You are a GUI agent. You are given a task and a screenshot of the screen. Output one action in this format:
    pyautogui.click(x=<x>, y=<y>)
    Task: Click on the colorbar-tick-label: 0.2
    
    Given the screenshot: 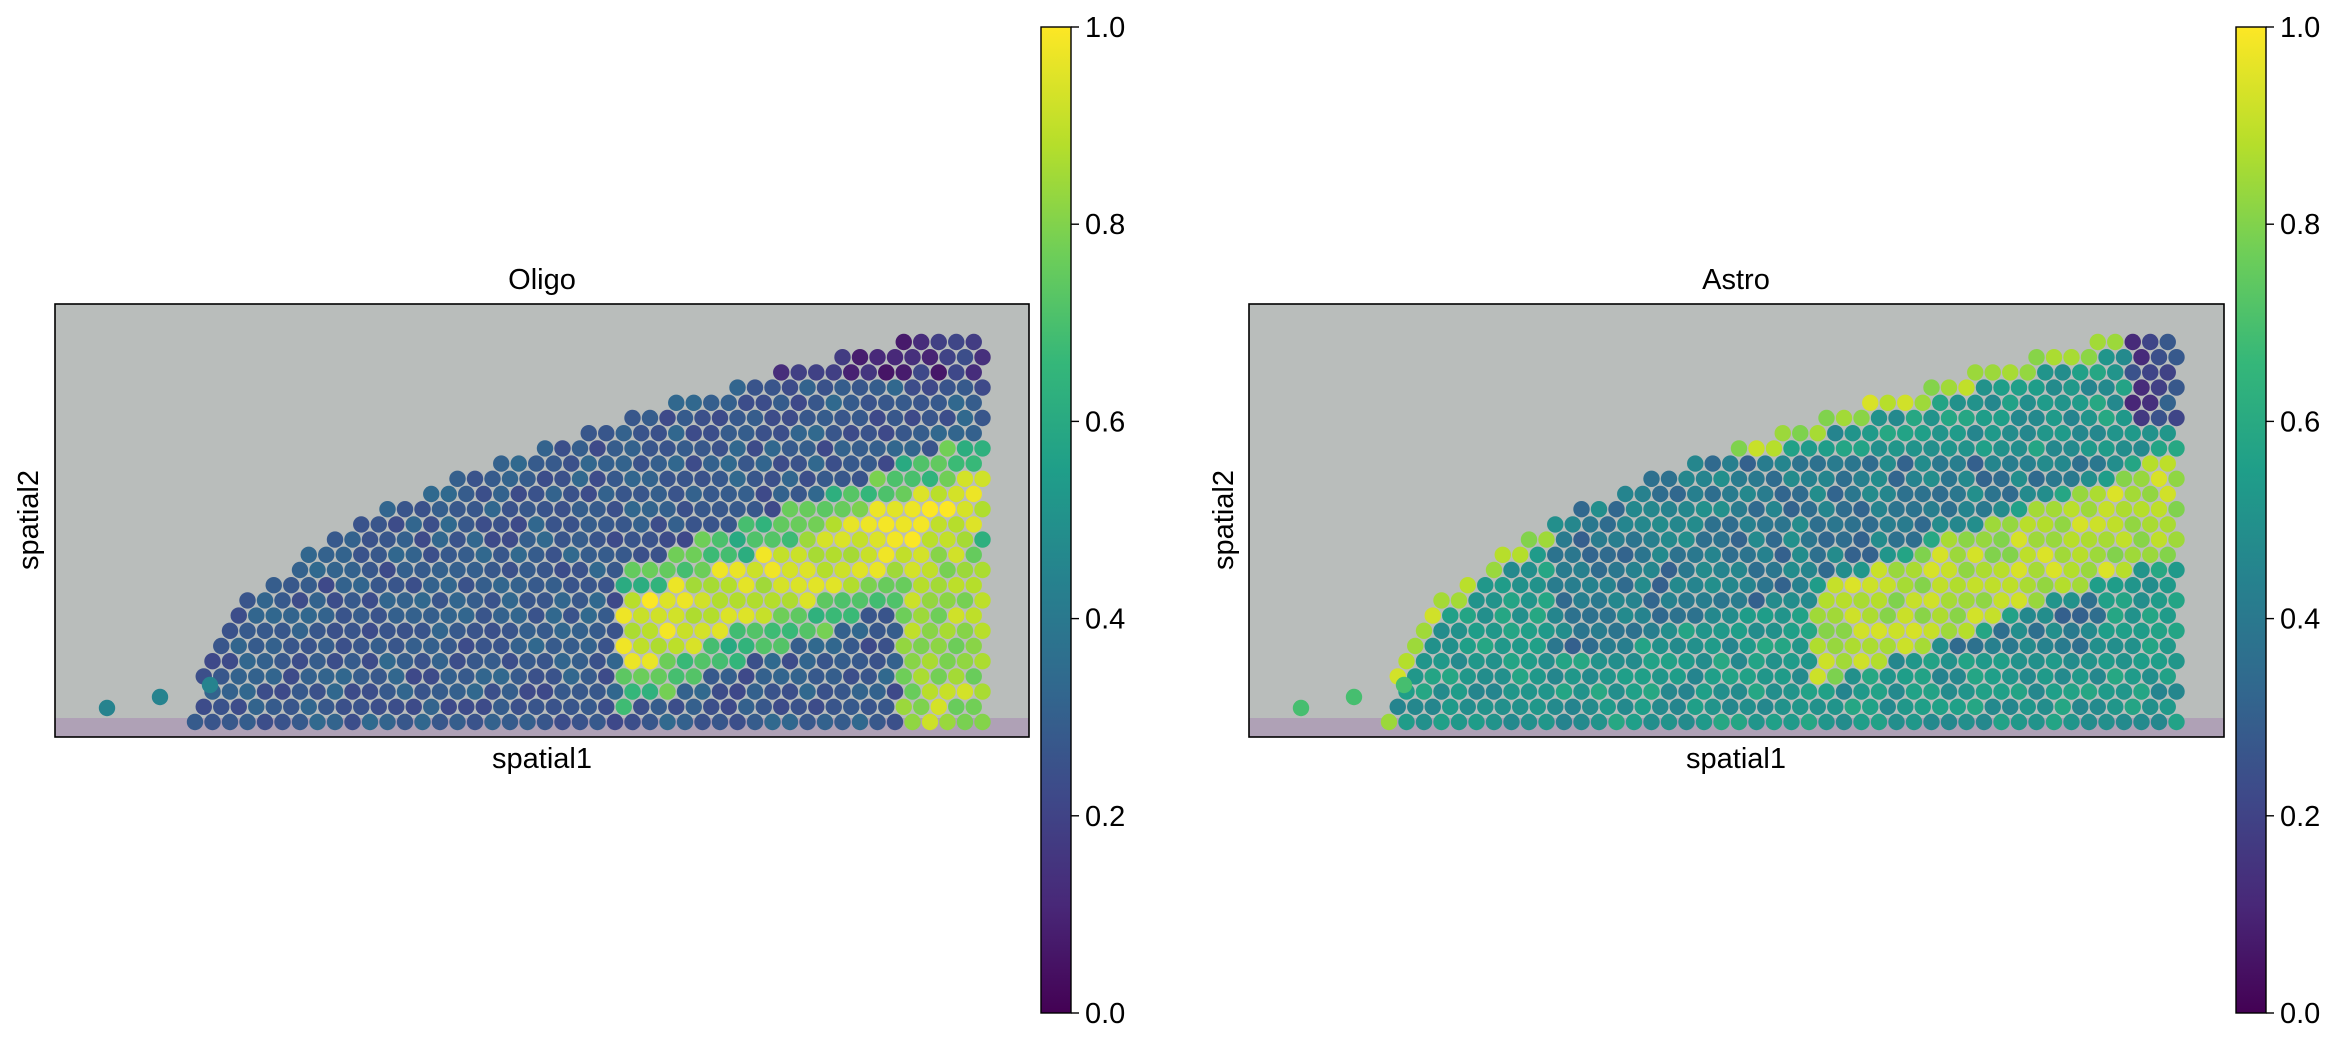 What is the action you would take?
    pyautogui.click(x=2300, y=817)
    